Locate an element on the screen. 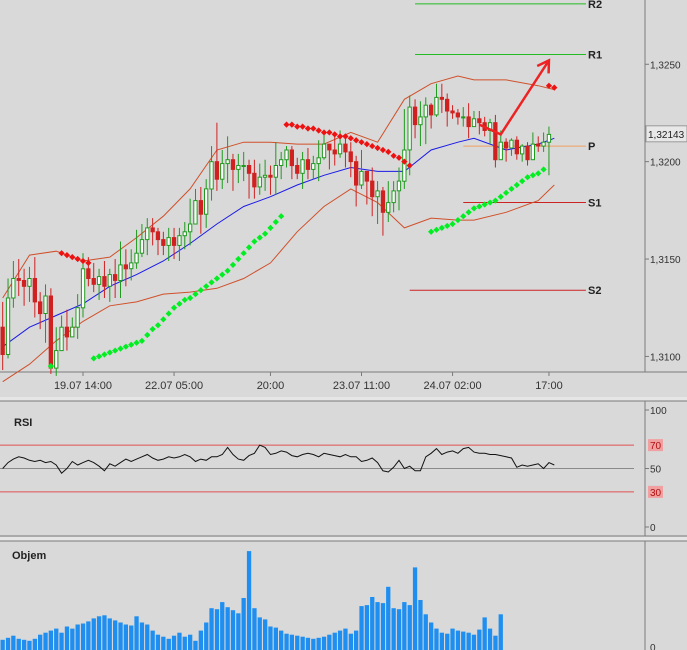 The width and height of the screenshot is (687, 650). forecast-arrow-head is located at coordinates (543, 66).